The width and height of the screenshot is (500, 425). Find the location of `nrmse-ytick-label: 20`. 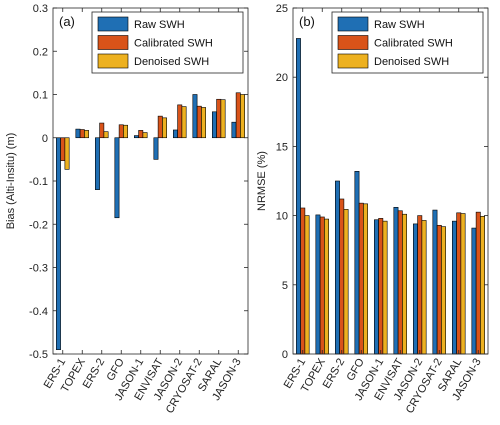

nrmse-ytick-label: 20 is located at coordinates (282, 78).